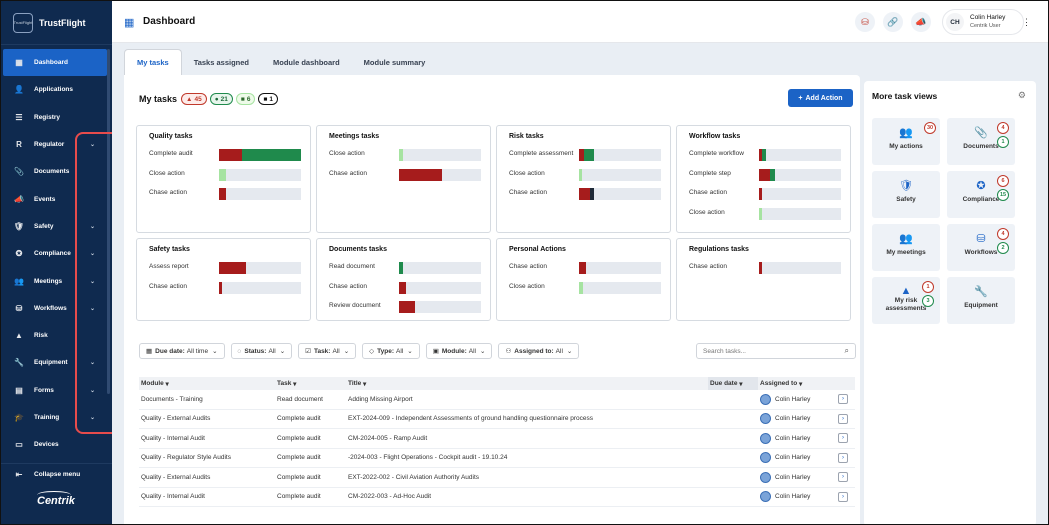 Image resolution: width=1049 pixels, height=525 pixels. Describe the element at coordinates (906, 300) in the screenshot. I see `task-view-my-risk-assessments: ▲ My risk assessments 1 3` at that location.